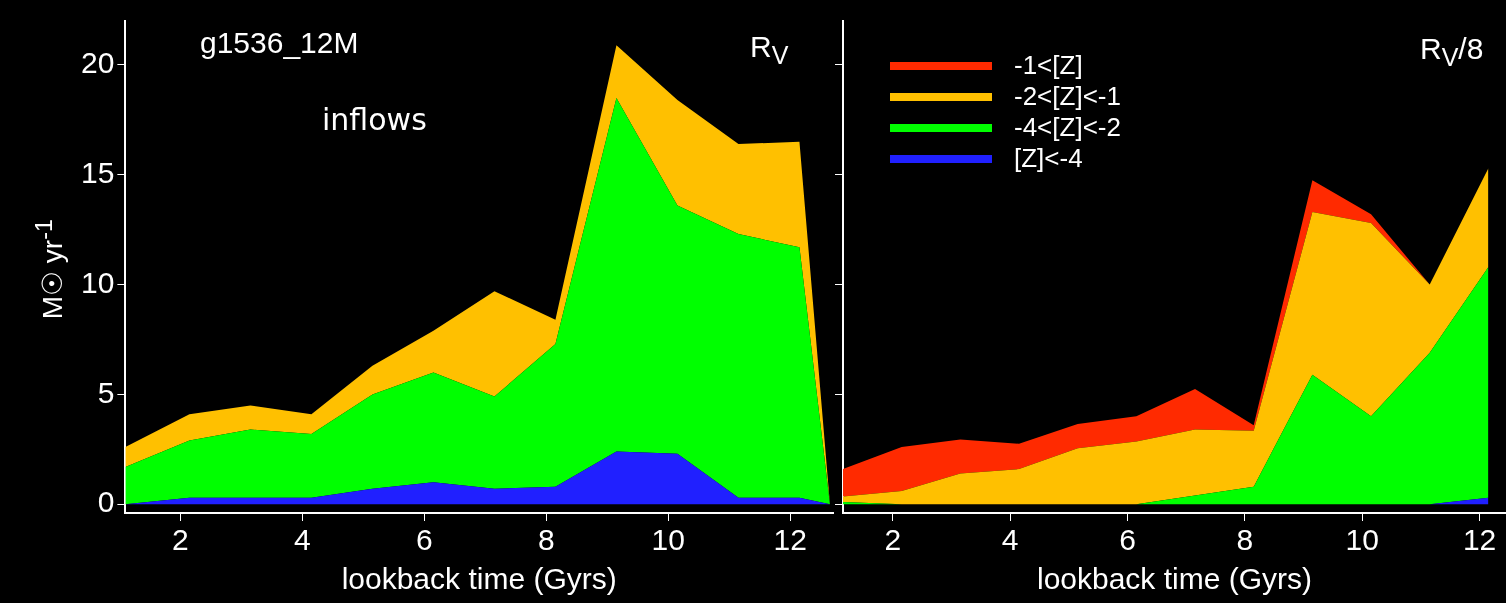 The image size is (1506, 603). What do you see at coordinates (769, 49) in the screenshot?
I see `annotation: R$_{V}$` at bounding box center [769, 49].